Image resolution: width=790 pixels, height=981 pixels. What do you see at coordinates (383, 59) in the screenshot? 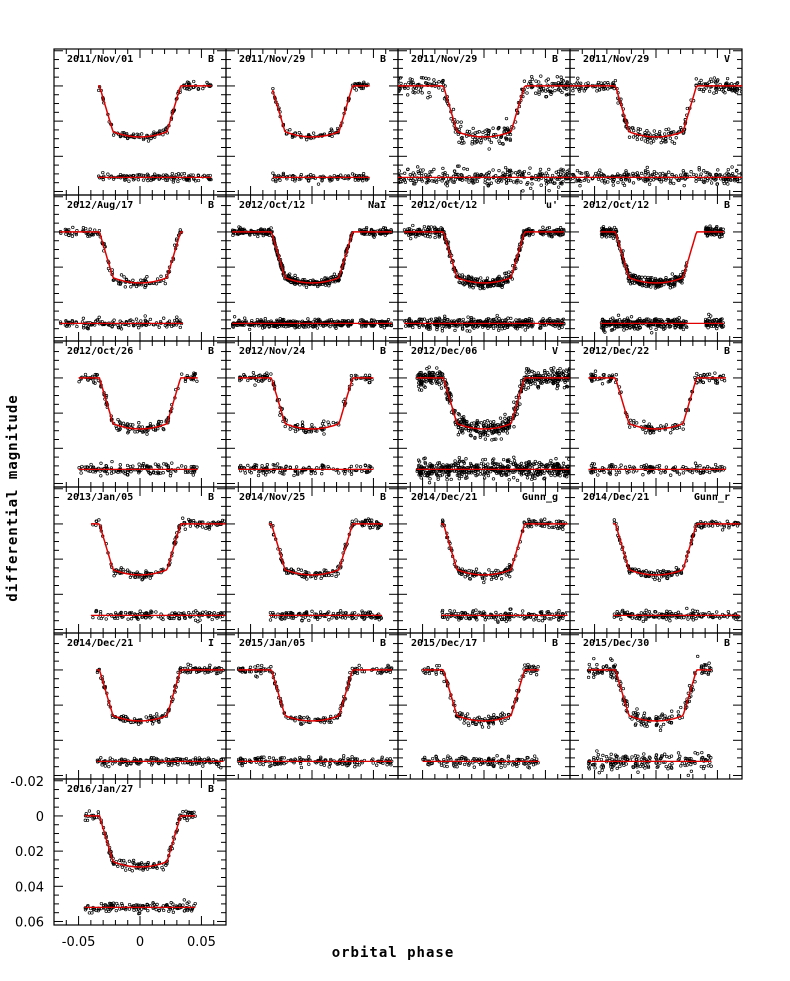
I see `panel-band-label: B` at bounding box center [383, 59].